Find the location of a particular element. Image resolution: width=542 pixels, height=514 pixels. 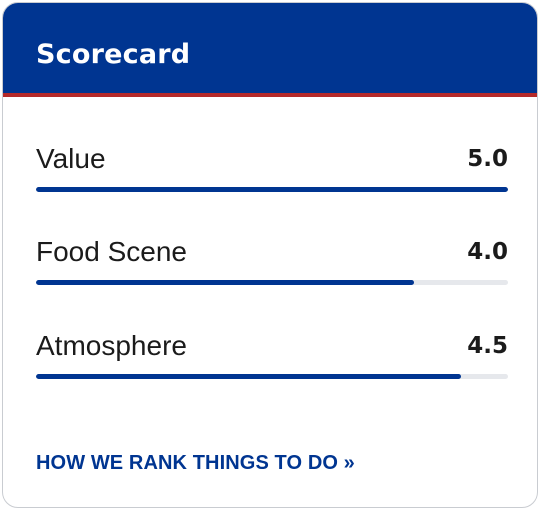

header-accent-stripe is located at coordinates (270, 95).